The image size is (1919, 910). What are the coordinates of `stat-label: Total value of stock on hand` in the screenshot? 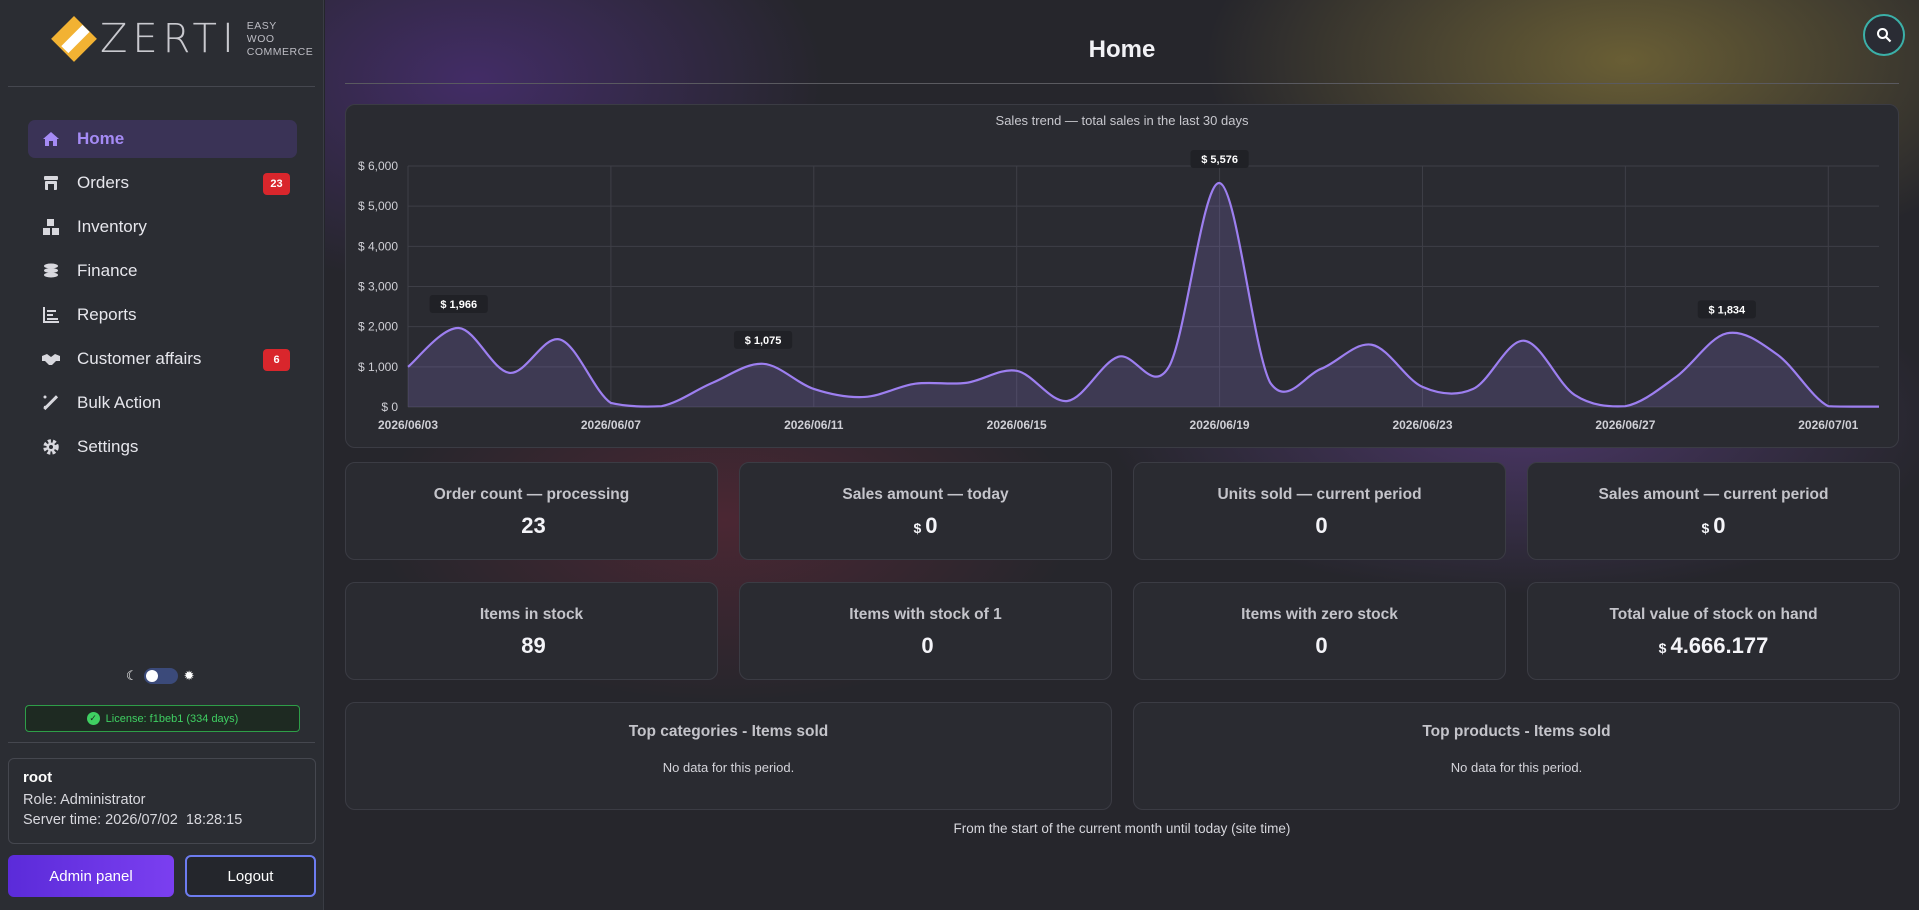 It's located at (1713, 614).